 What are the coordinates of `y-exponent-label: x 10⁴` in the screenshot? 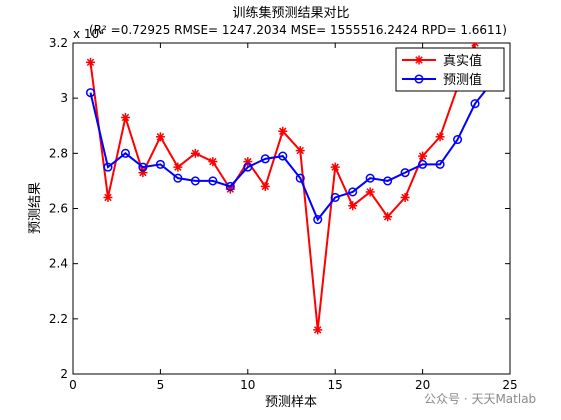 It's located at (88, 34).